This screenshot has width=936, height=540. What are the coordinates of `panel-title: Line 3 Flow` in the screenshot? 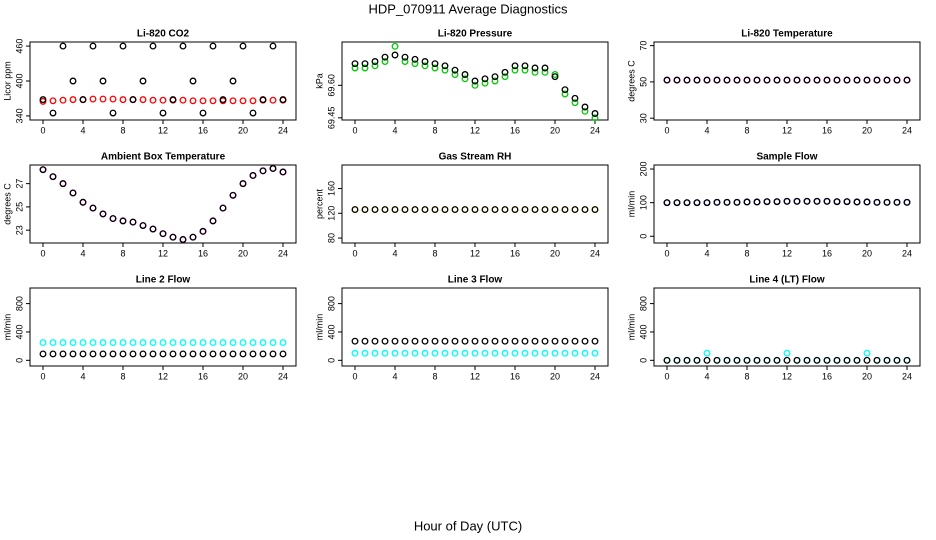 It's located at (475, 280).